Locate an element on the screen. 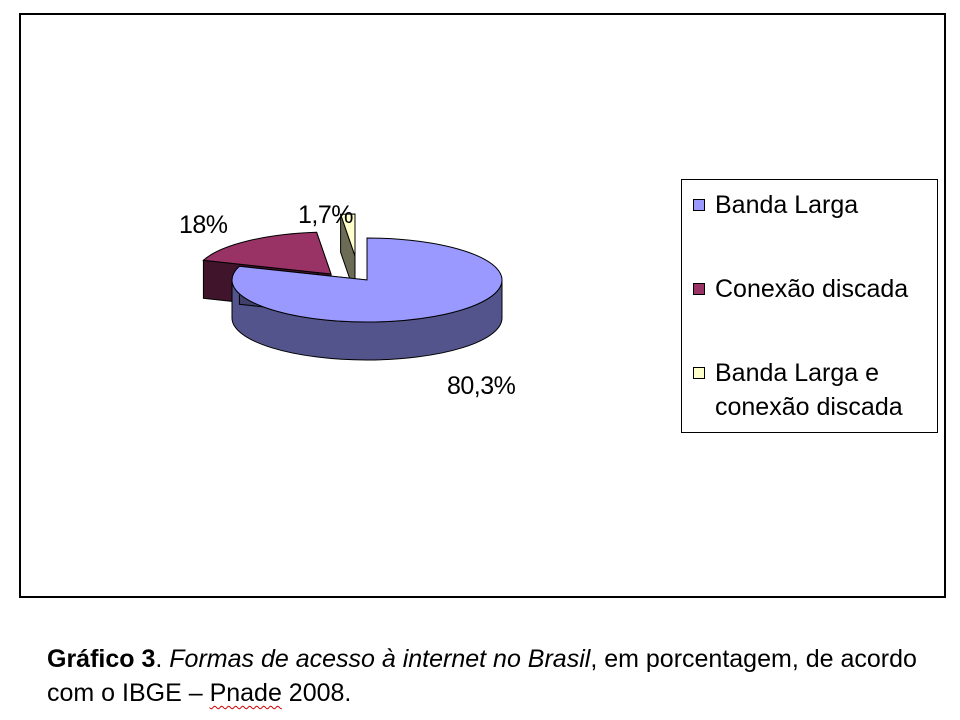 Image resolution: width=960 pixels, height=720 pixels. legend-swatch-banda-larga is located at coordinates (699, 205).